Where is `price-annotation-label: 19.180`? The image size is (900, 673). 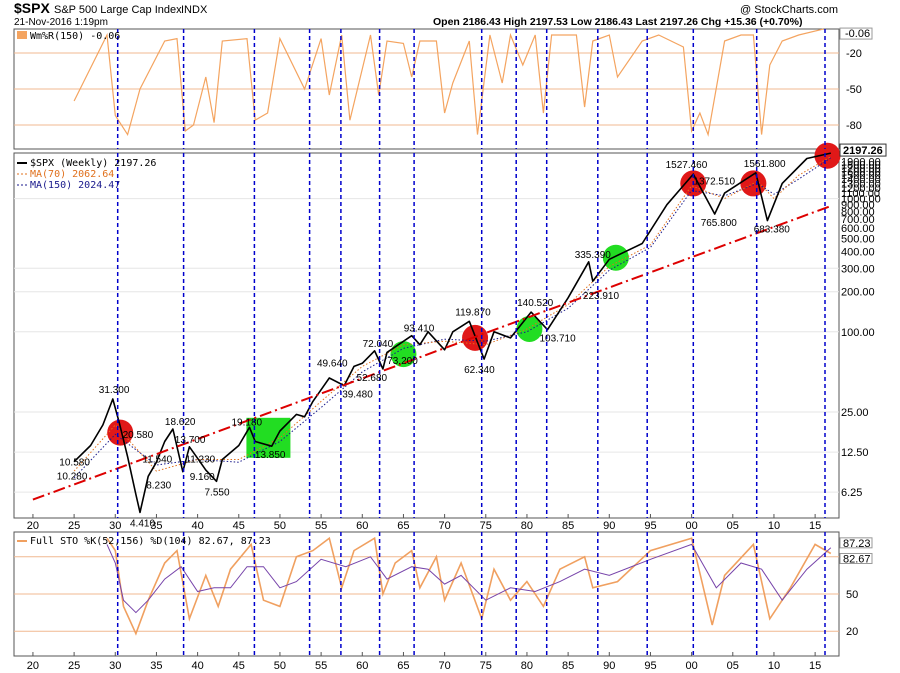
price-annotation-label: 19.180 is located at coordinates (247, 422).